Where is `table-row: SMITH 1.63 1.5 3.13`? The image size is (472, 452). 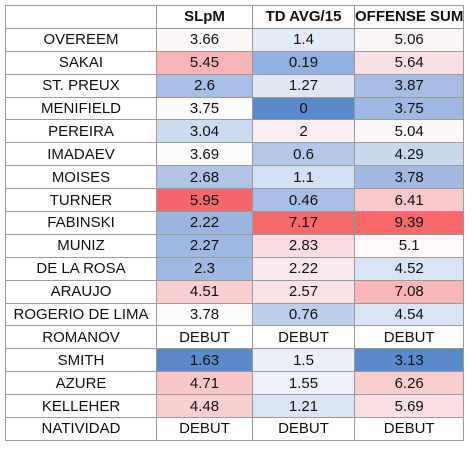 table-row: SMITH 1.63 1.5 3.13 is located at coordinates (235, 360).